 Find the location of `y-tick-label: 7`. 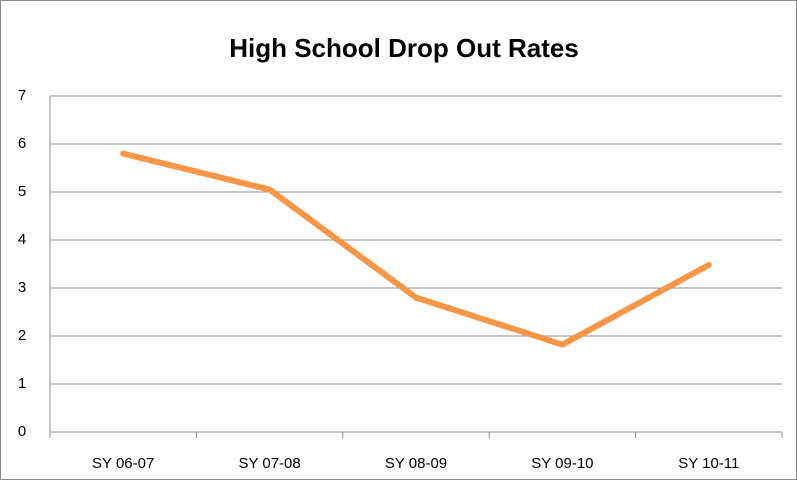

y-tick-label: 7 is located at coordinates (22, 95).